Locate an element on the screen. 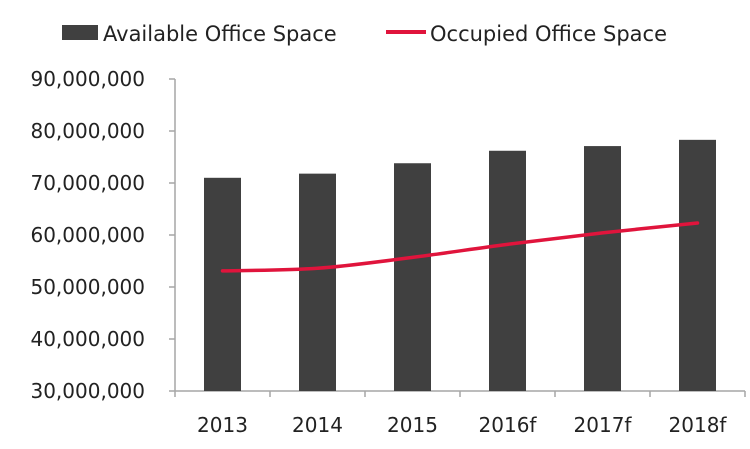 This screenshot has width=750, height=449. x-tick-label: 2018f is located at coordinates (698, 425).